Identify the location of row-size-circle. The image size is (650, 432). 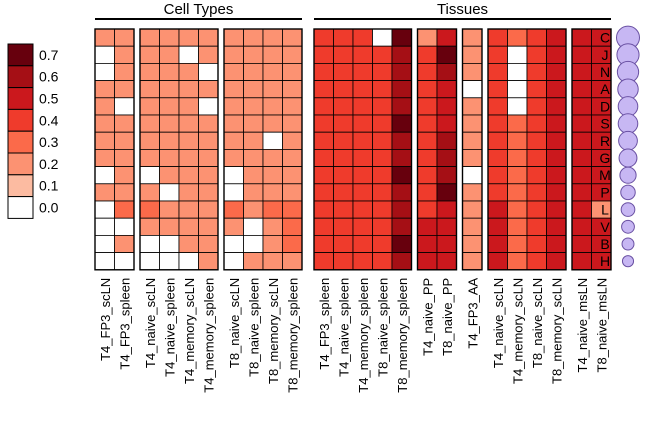
(628, 106).